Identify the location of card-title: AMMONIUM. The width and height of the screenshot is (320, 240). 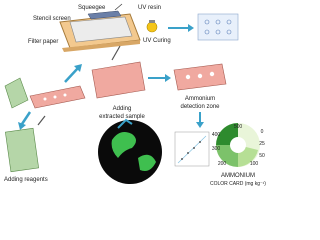
(238, 176).